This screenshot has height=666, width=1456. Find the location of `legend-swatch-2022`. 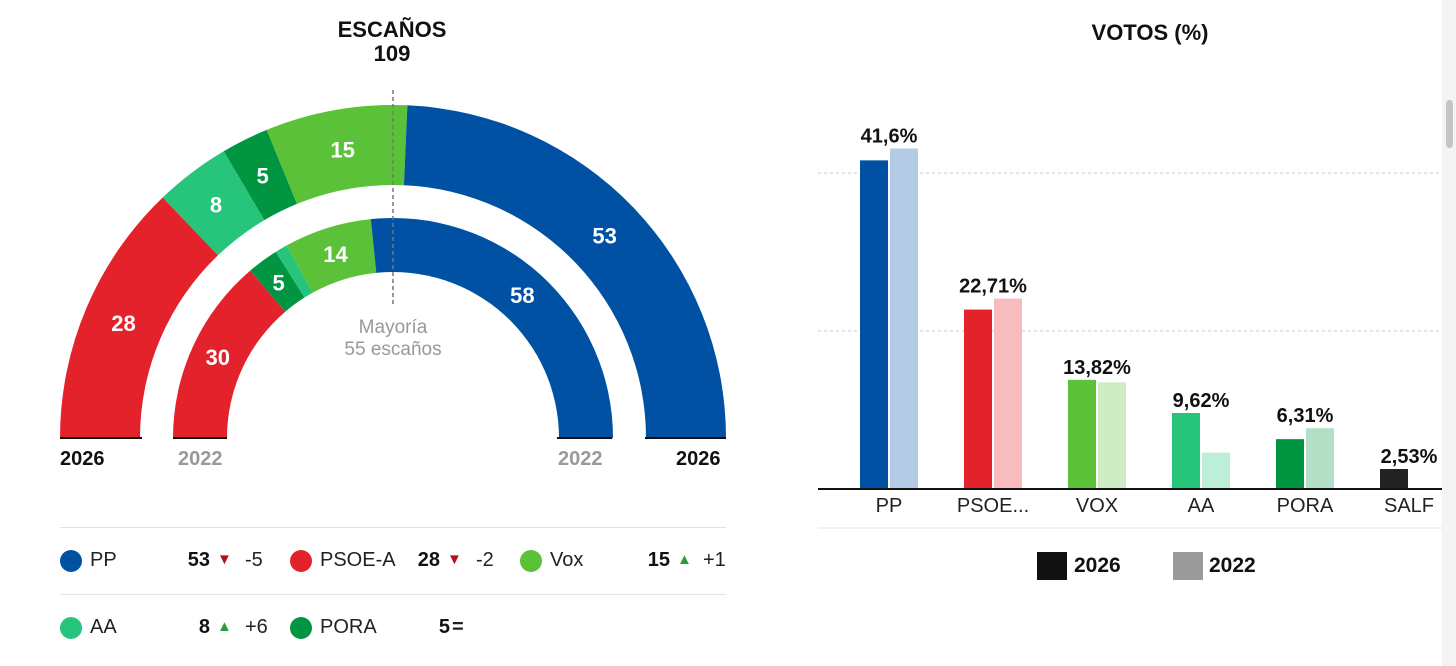

legend-swatch-2022 is located at coordinates (1188, 566).